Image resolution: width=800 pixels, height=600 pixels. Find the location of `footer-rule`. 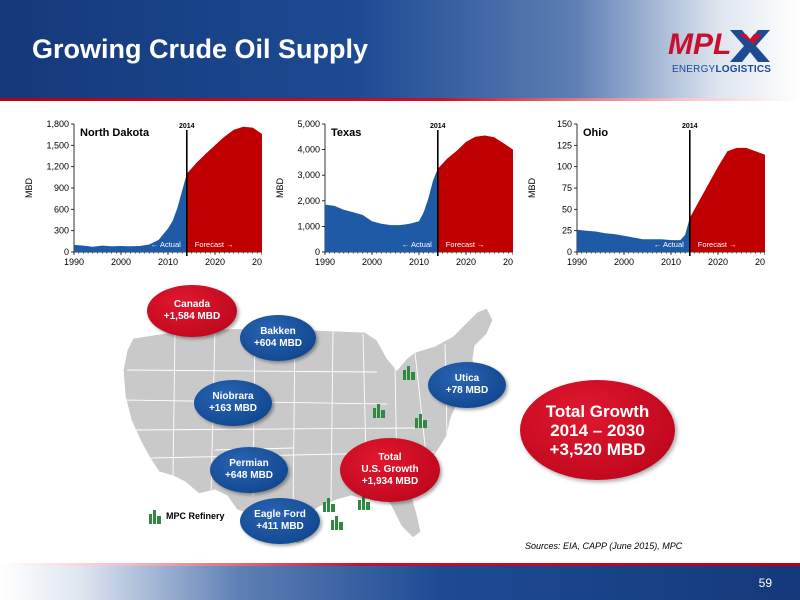

footer-rule is located at coordinates (400, 564).